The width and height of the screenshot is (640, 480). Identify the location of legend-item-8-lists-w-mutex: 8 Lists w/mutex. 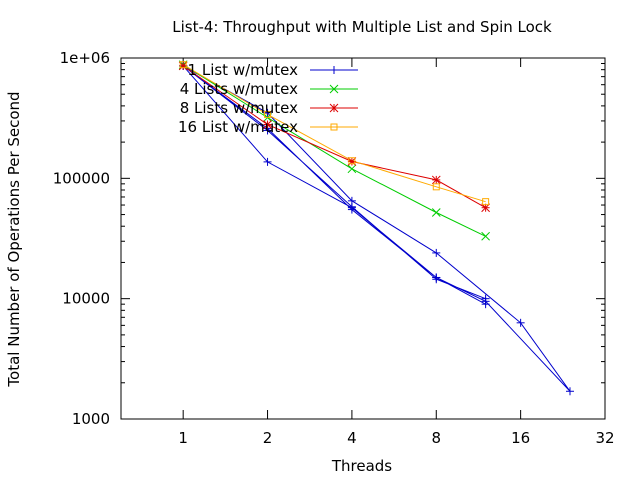
(269, 108).